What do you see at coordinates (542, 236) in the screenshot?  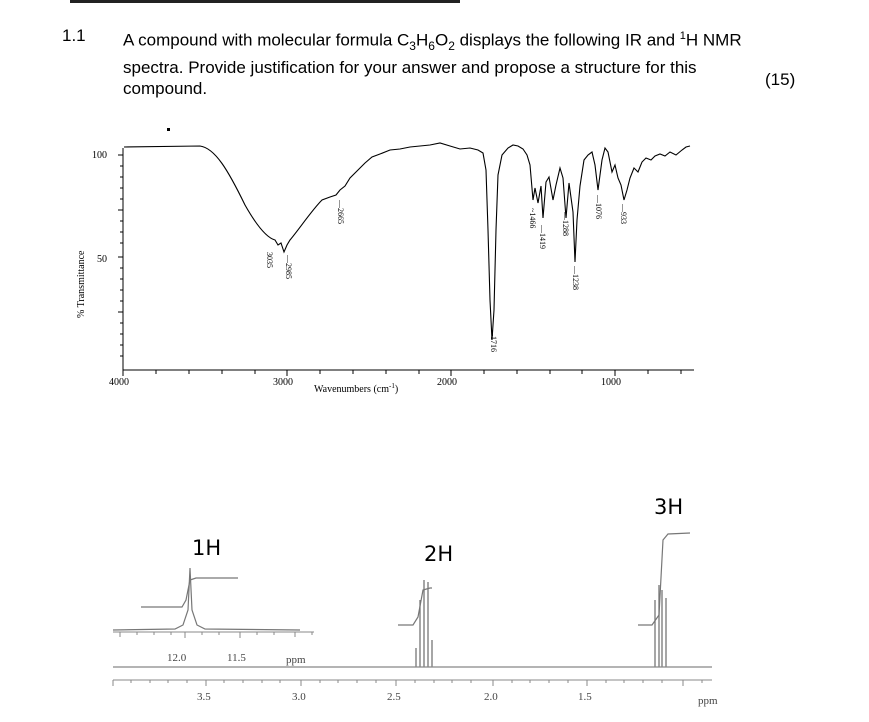 I see `ir-peak-1419: —1419` at bounding box center [542, 236].